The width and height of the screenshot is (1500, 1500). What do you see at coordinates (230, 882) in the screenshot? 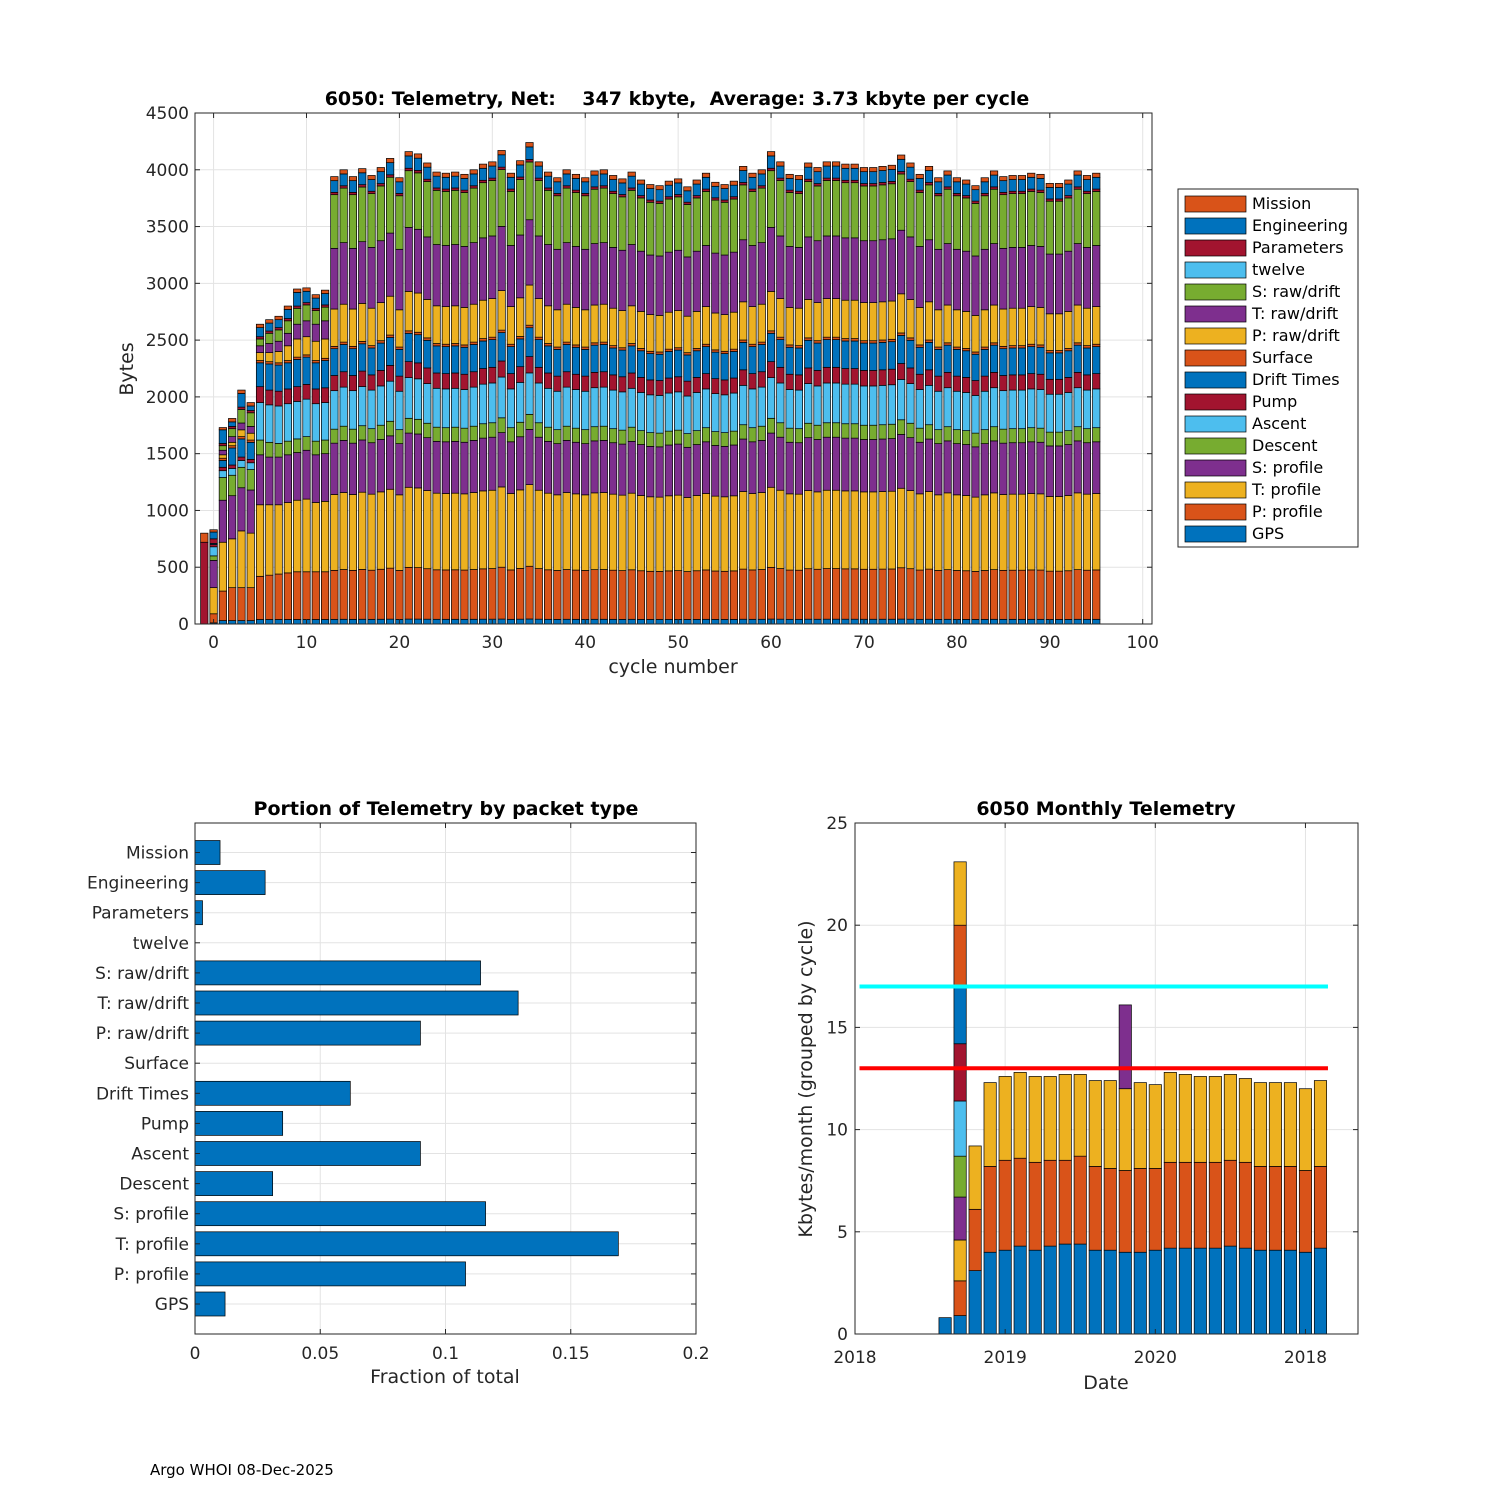
I see `portion-bar` at bounding box center [230, 882].